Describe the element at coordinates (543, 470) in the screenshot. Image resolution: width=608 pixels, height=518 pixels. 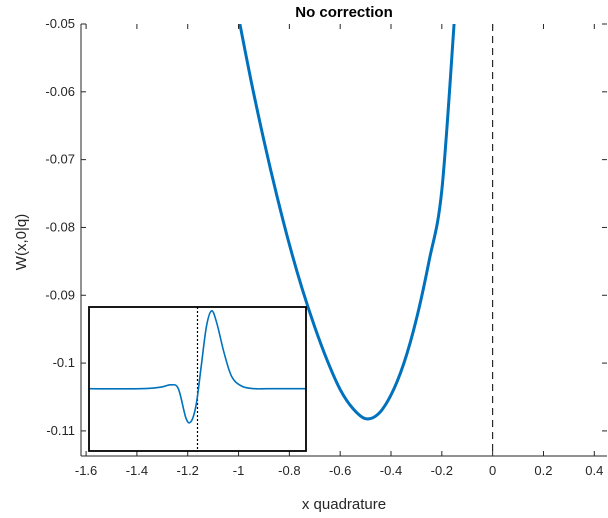
I see `x-tick-label: 0.2` at that location.